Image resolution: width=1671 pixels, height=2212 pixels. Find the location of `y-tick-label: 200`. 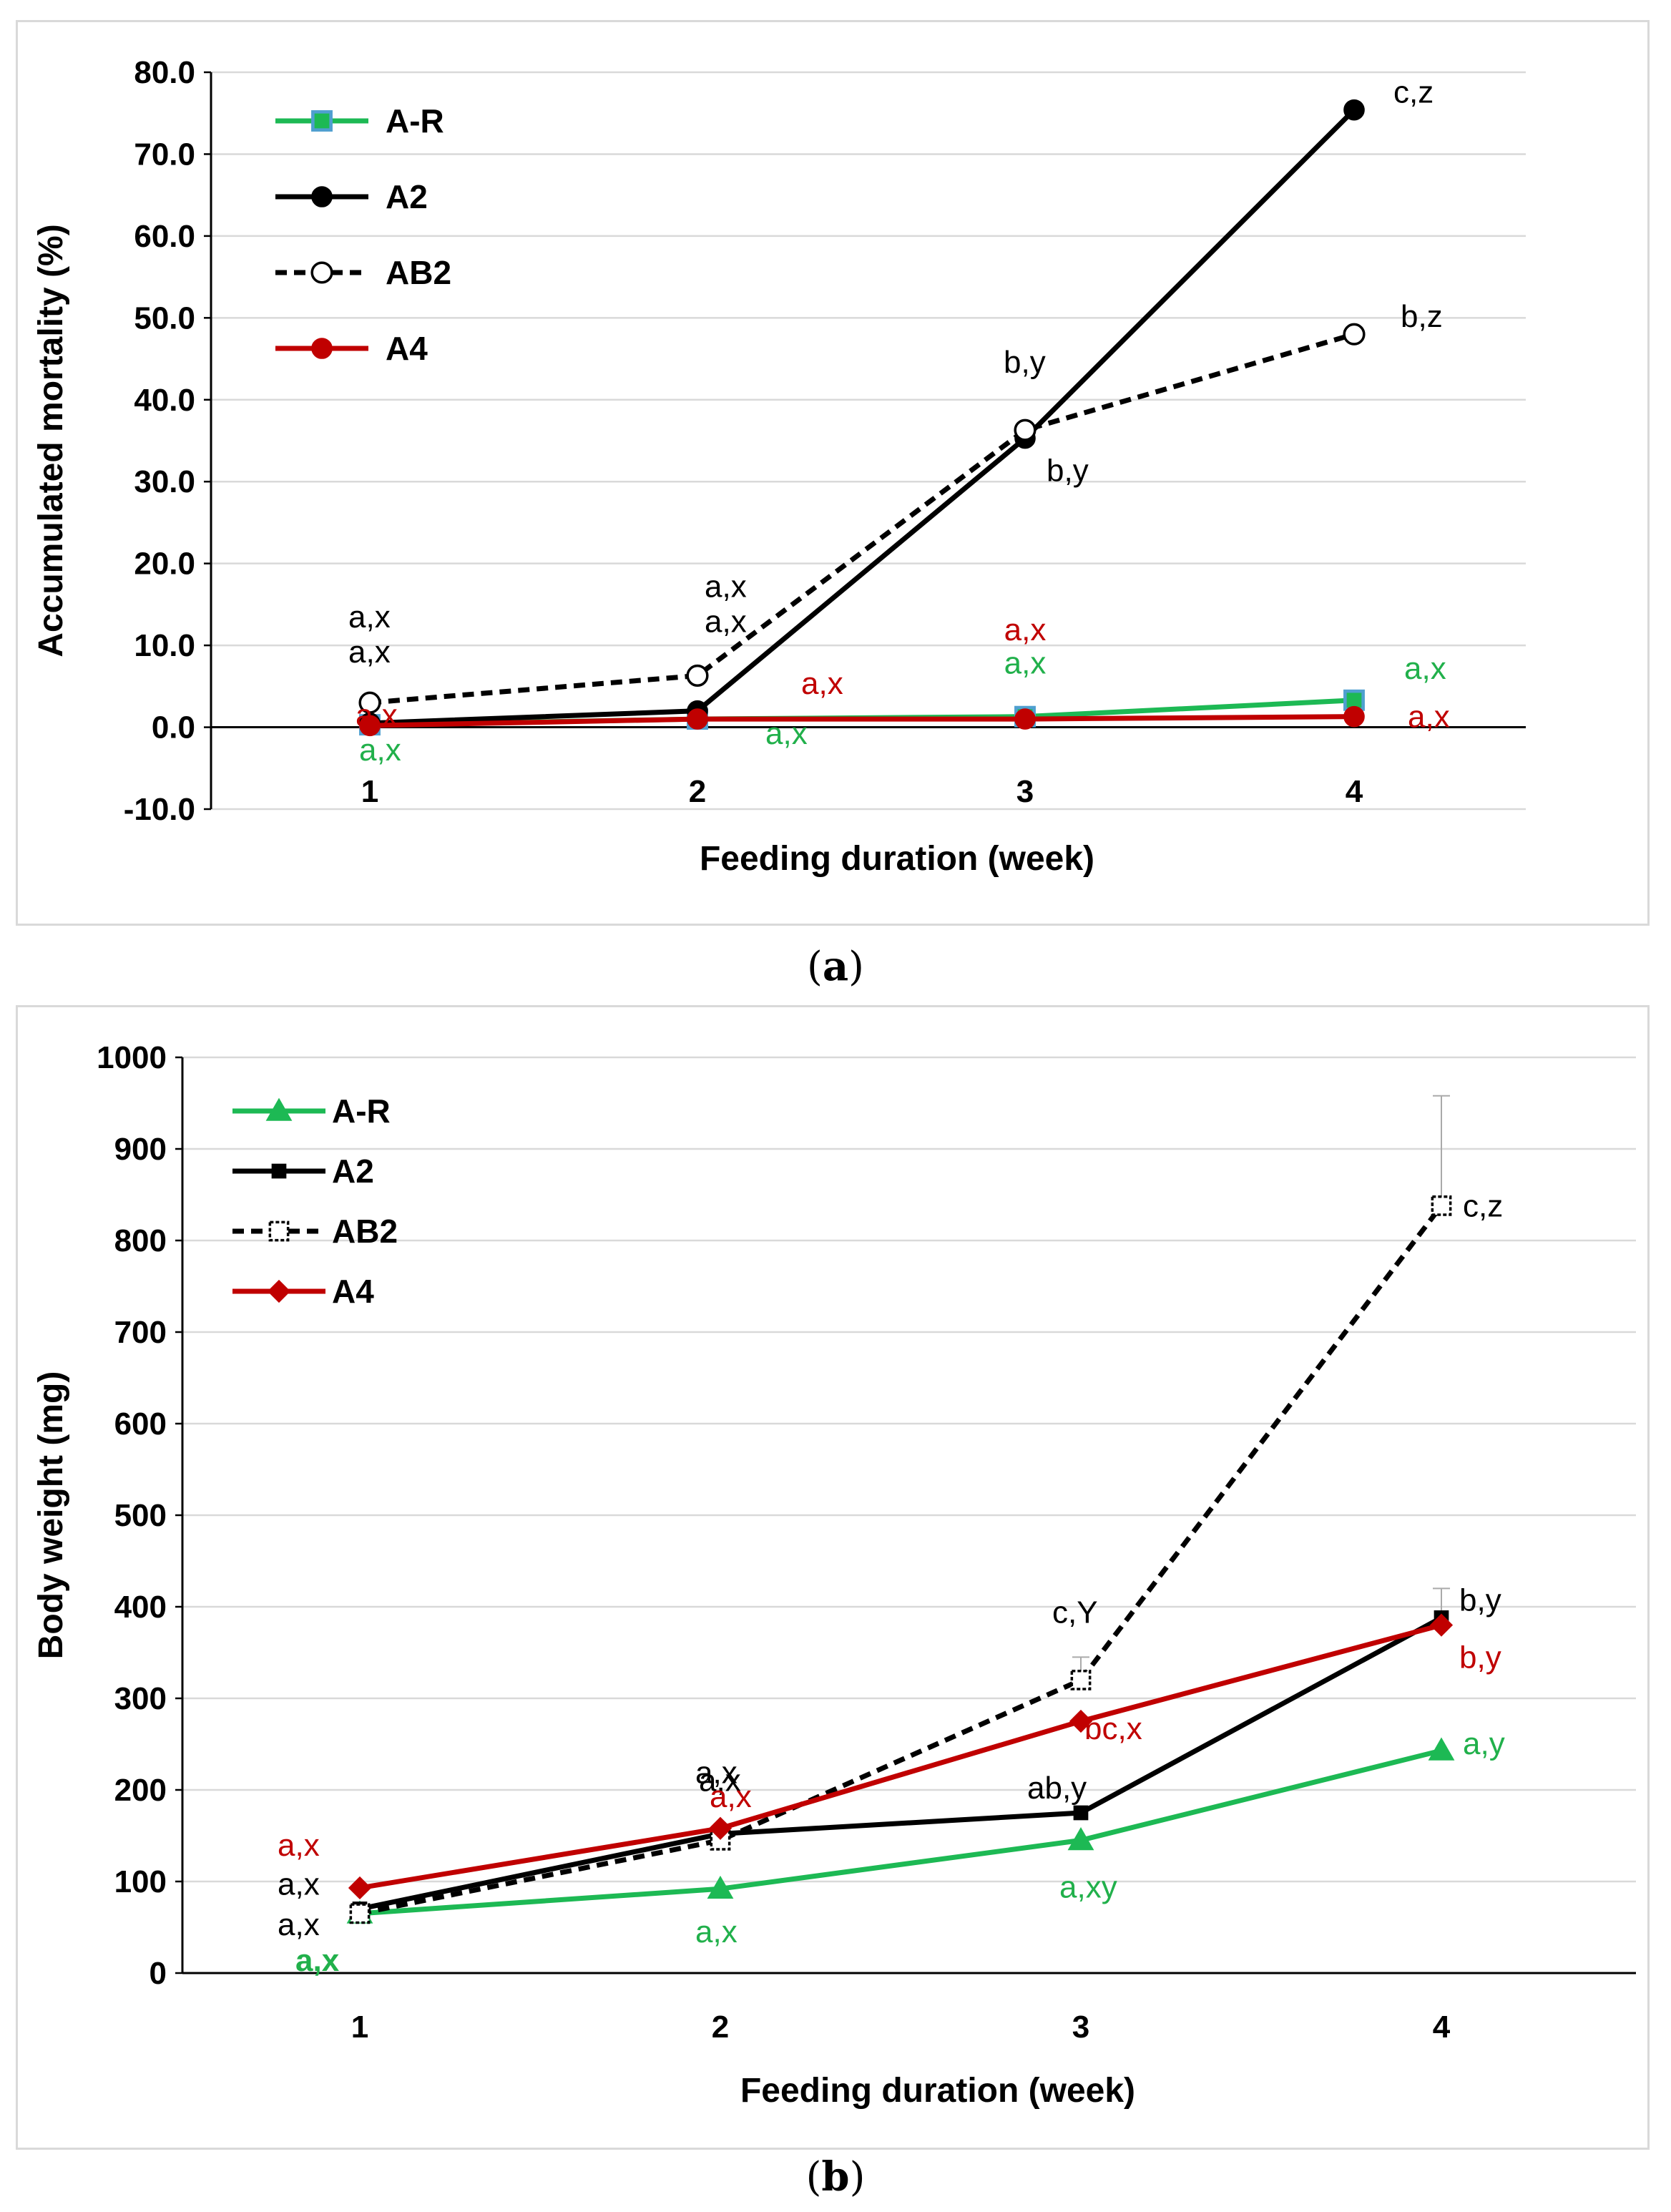

y-tick-label: 200 is located at coordinates (140, 1790).